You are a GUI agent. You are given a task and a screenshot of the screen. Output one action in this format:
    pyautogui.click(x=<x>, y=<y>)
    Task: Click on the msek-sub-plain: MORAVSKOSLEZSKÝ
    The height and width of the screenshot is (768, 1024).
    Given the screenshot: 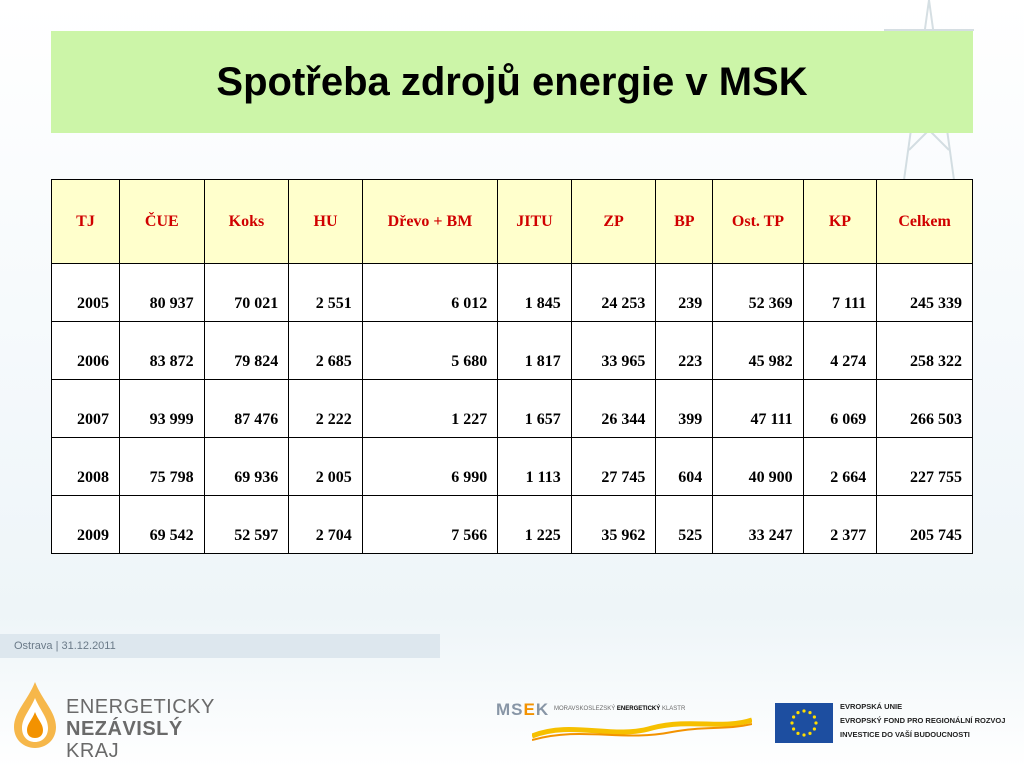 What is the action you would take?
    pyautogui.click(x=585, y=709)
    